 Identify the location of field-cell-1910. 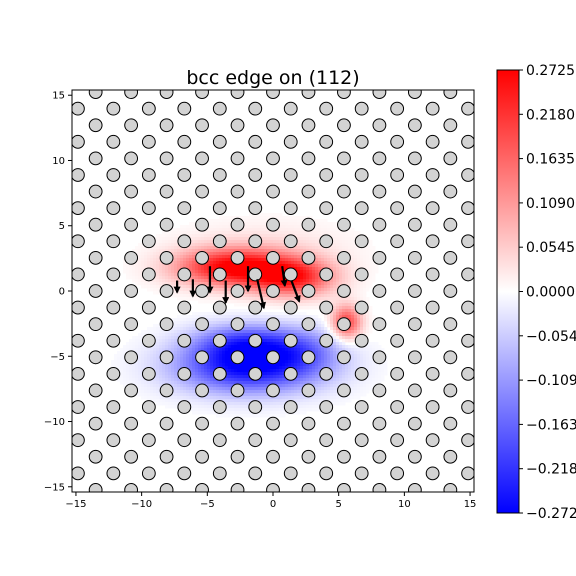
(233, 368).